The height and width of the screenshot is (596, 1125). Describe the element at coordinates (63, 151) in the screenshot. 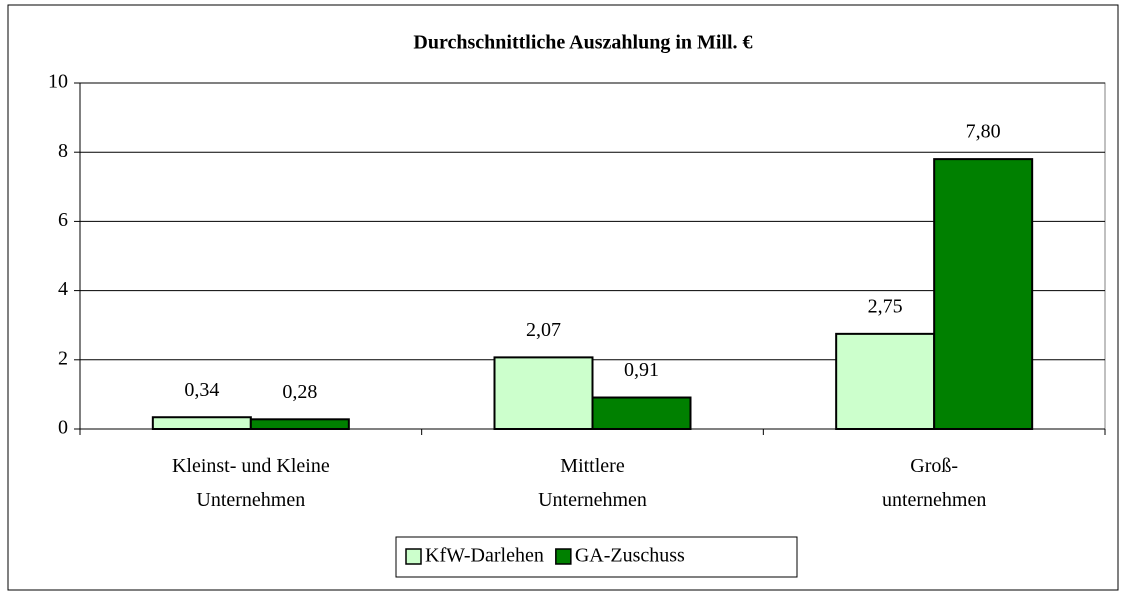

I see `y-tick-label: 8` at that location.